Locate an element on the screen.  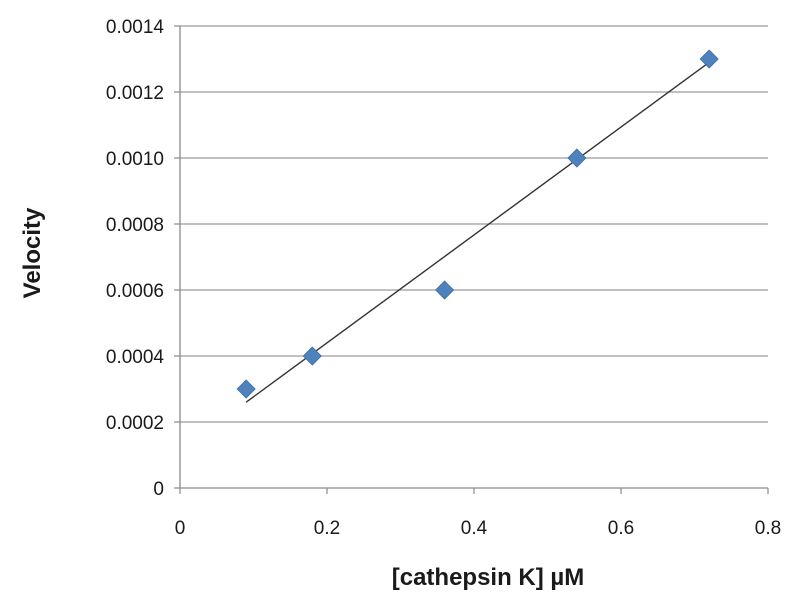
y-tick-label: 0 is located at coordinates (158, 489).